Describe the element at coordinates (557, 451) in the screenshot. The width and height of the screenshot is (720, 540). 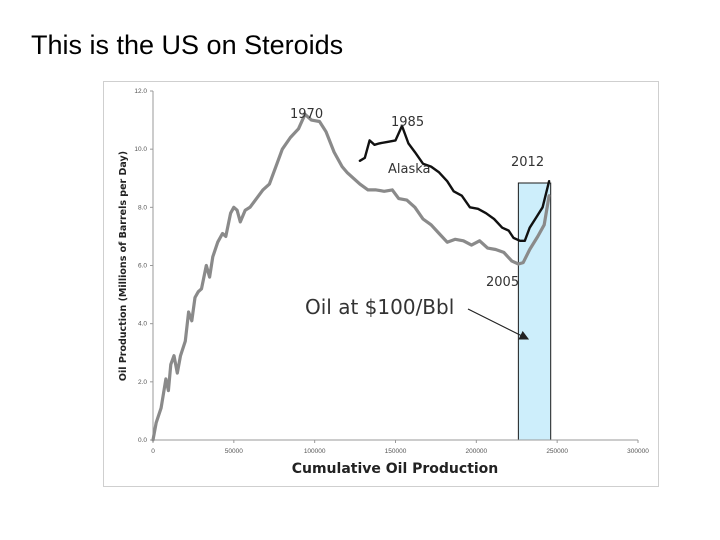
I see `x-tick-label: 250000` at that location.